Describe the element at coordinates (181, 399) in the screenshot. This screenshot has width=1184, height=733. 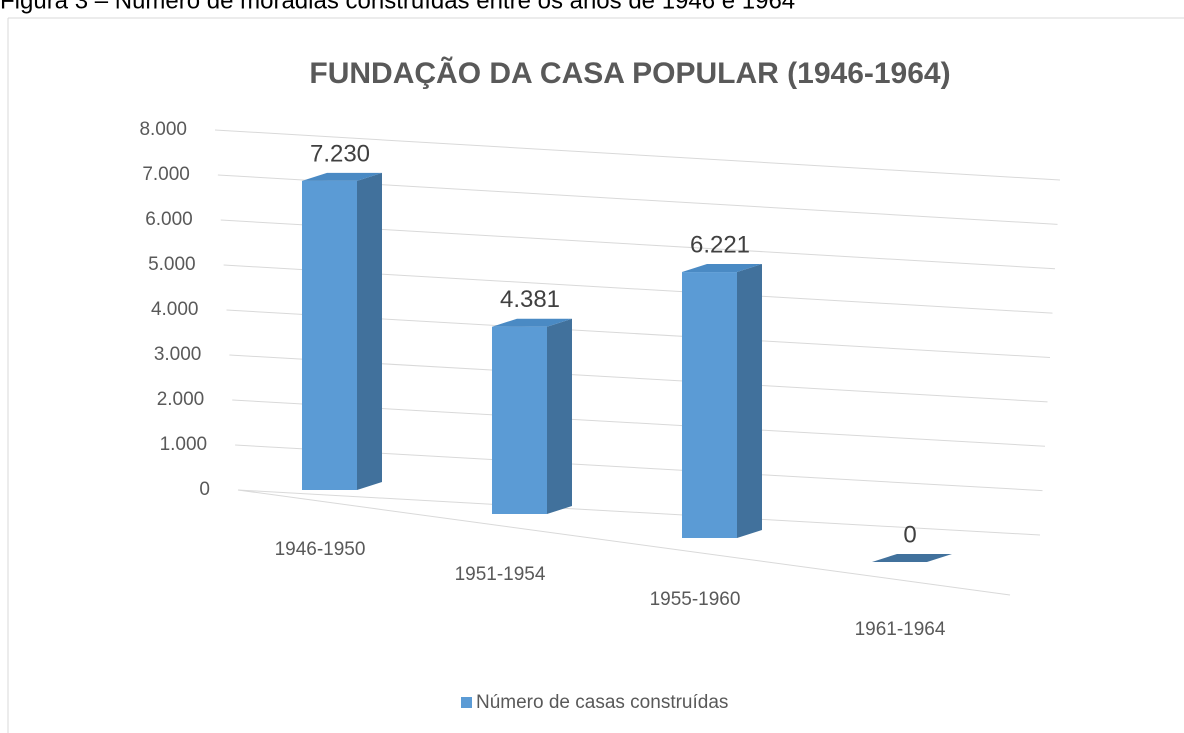
I see `y-tick-label: 2.000` at that location.